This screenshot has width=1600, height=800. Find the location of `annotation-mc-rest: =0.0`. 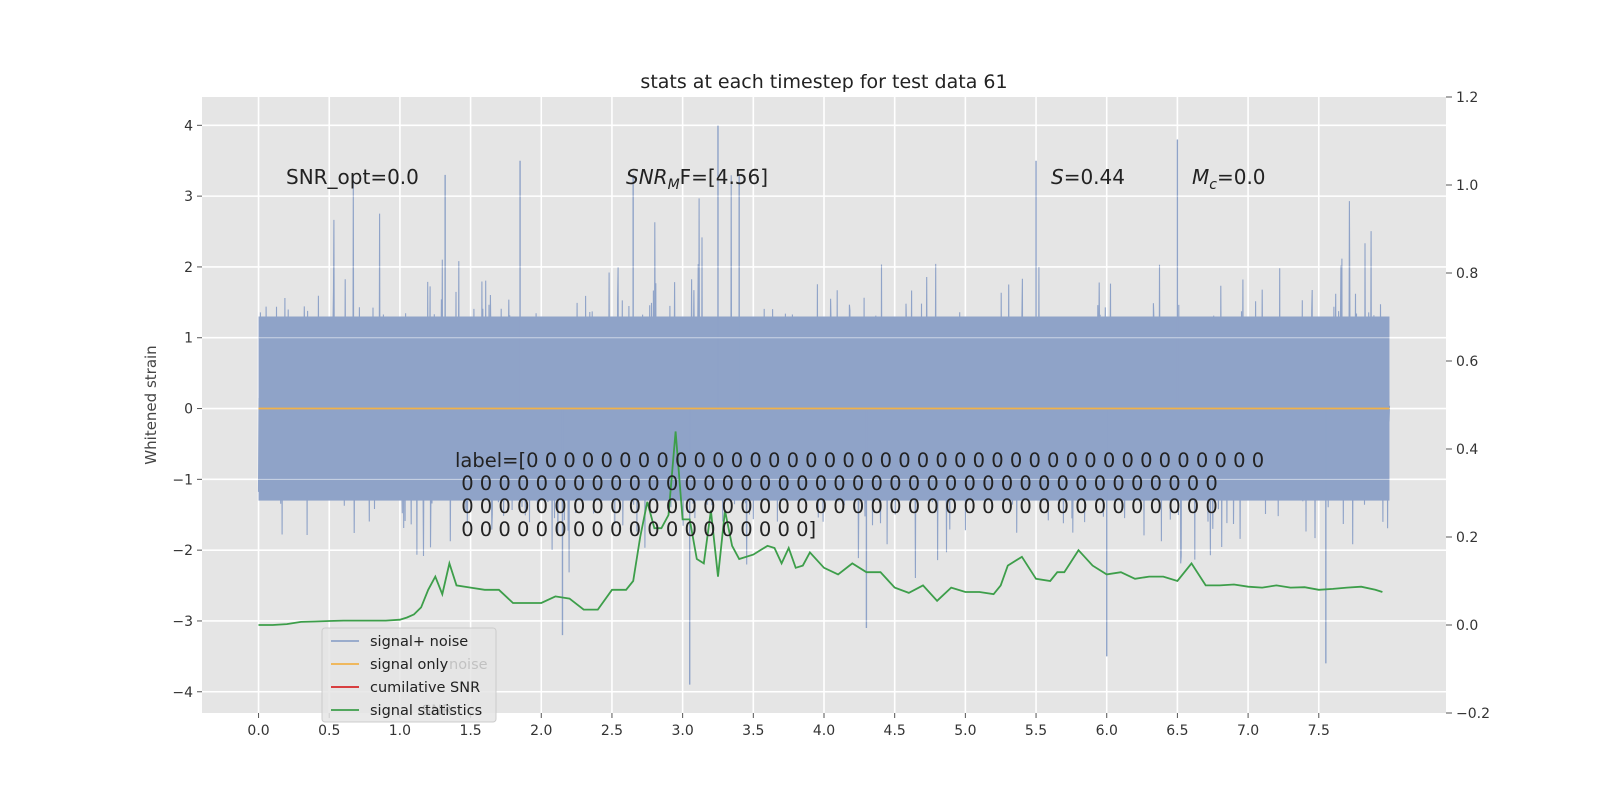

annotation-mc-rest: =0.0 is located at coordinates (1241, 177).